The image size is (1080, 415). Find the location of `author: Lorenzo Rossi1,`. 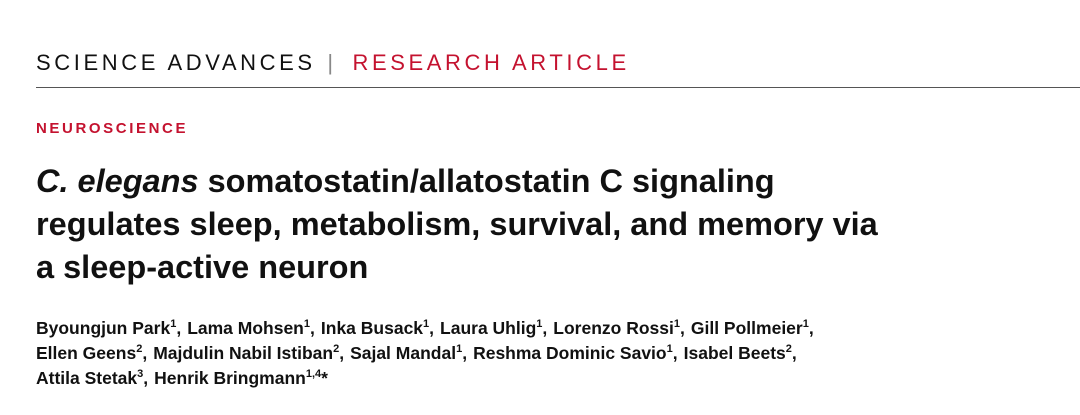

author: Lorenzo Rossi1, is located at coordinates (622, 328).